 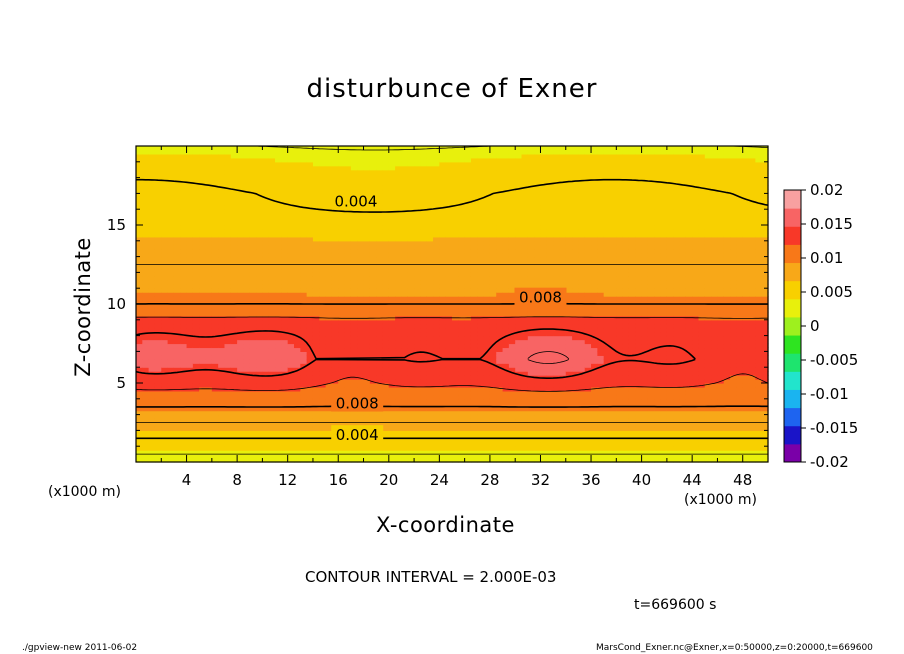 I want to click on x-tick-label: 20, so click(x=388, y=480).